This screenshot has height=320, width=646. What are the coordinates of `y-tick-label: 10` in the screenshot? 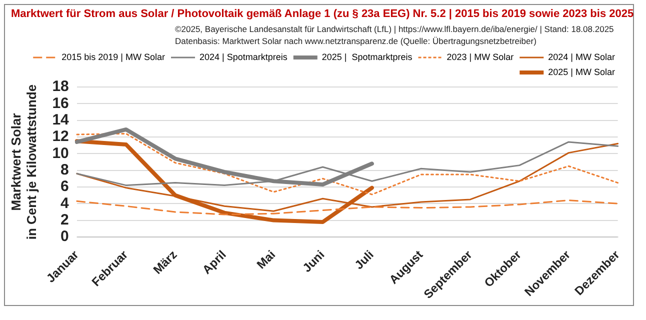 It's located at (60, 153).